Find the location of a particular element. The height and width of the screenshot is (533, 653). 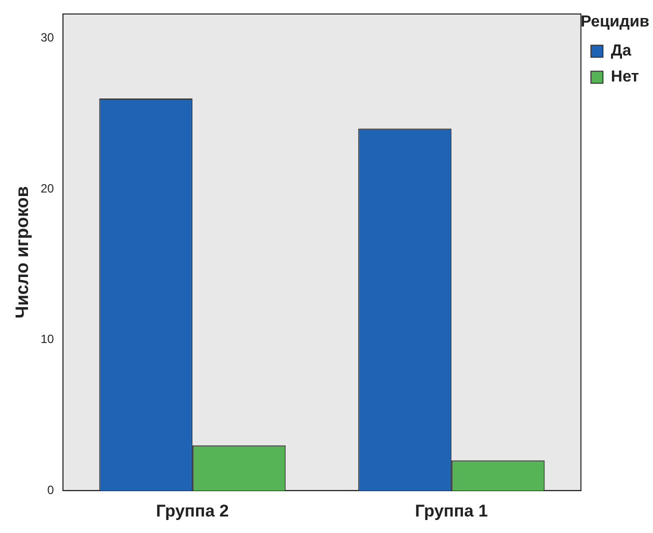

x-tick-label: Группа 1 is located at coordinates (451, 510).